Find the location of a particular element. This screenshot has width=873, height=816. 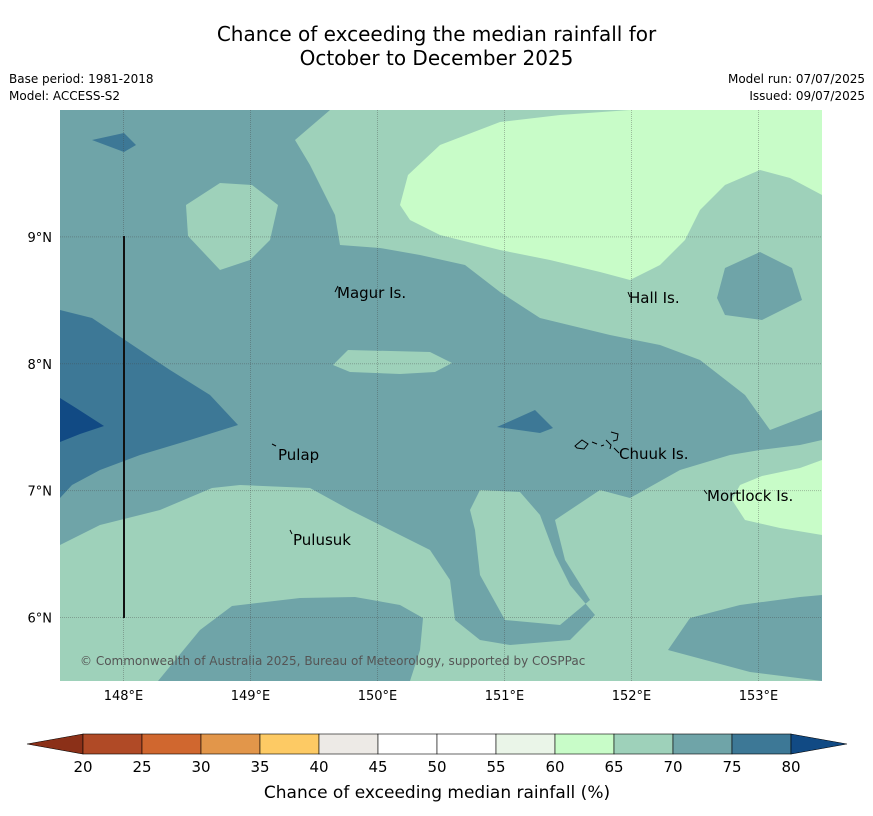

place-pulusuk: Pulusuk is located at coordinates (322, 540).